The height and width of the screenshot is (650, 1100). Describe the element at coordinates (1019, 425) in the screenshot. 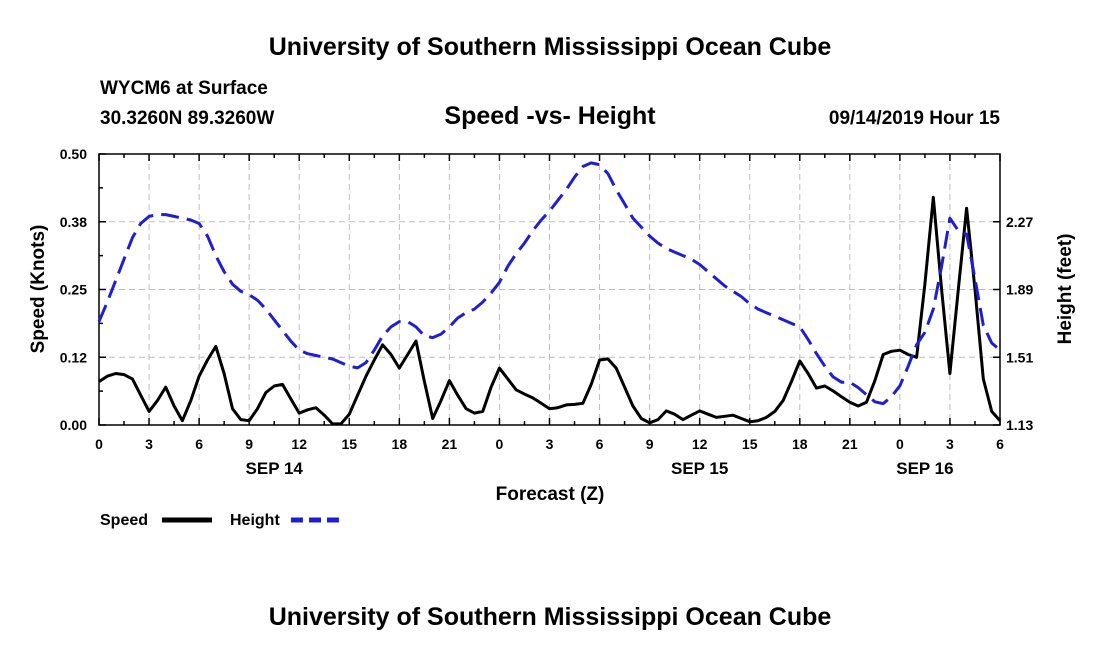

I see `y-right-tick-label: 1.13` at that location.